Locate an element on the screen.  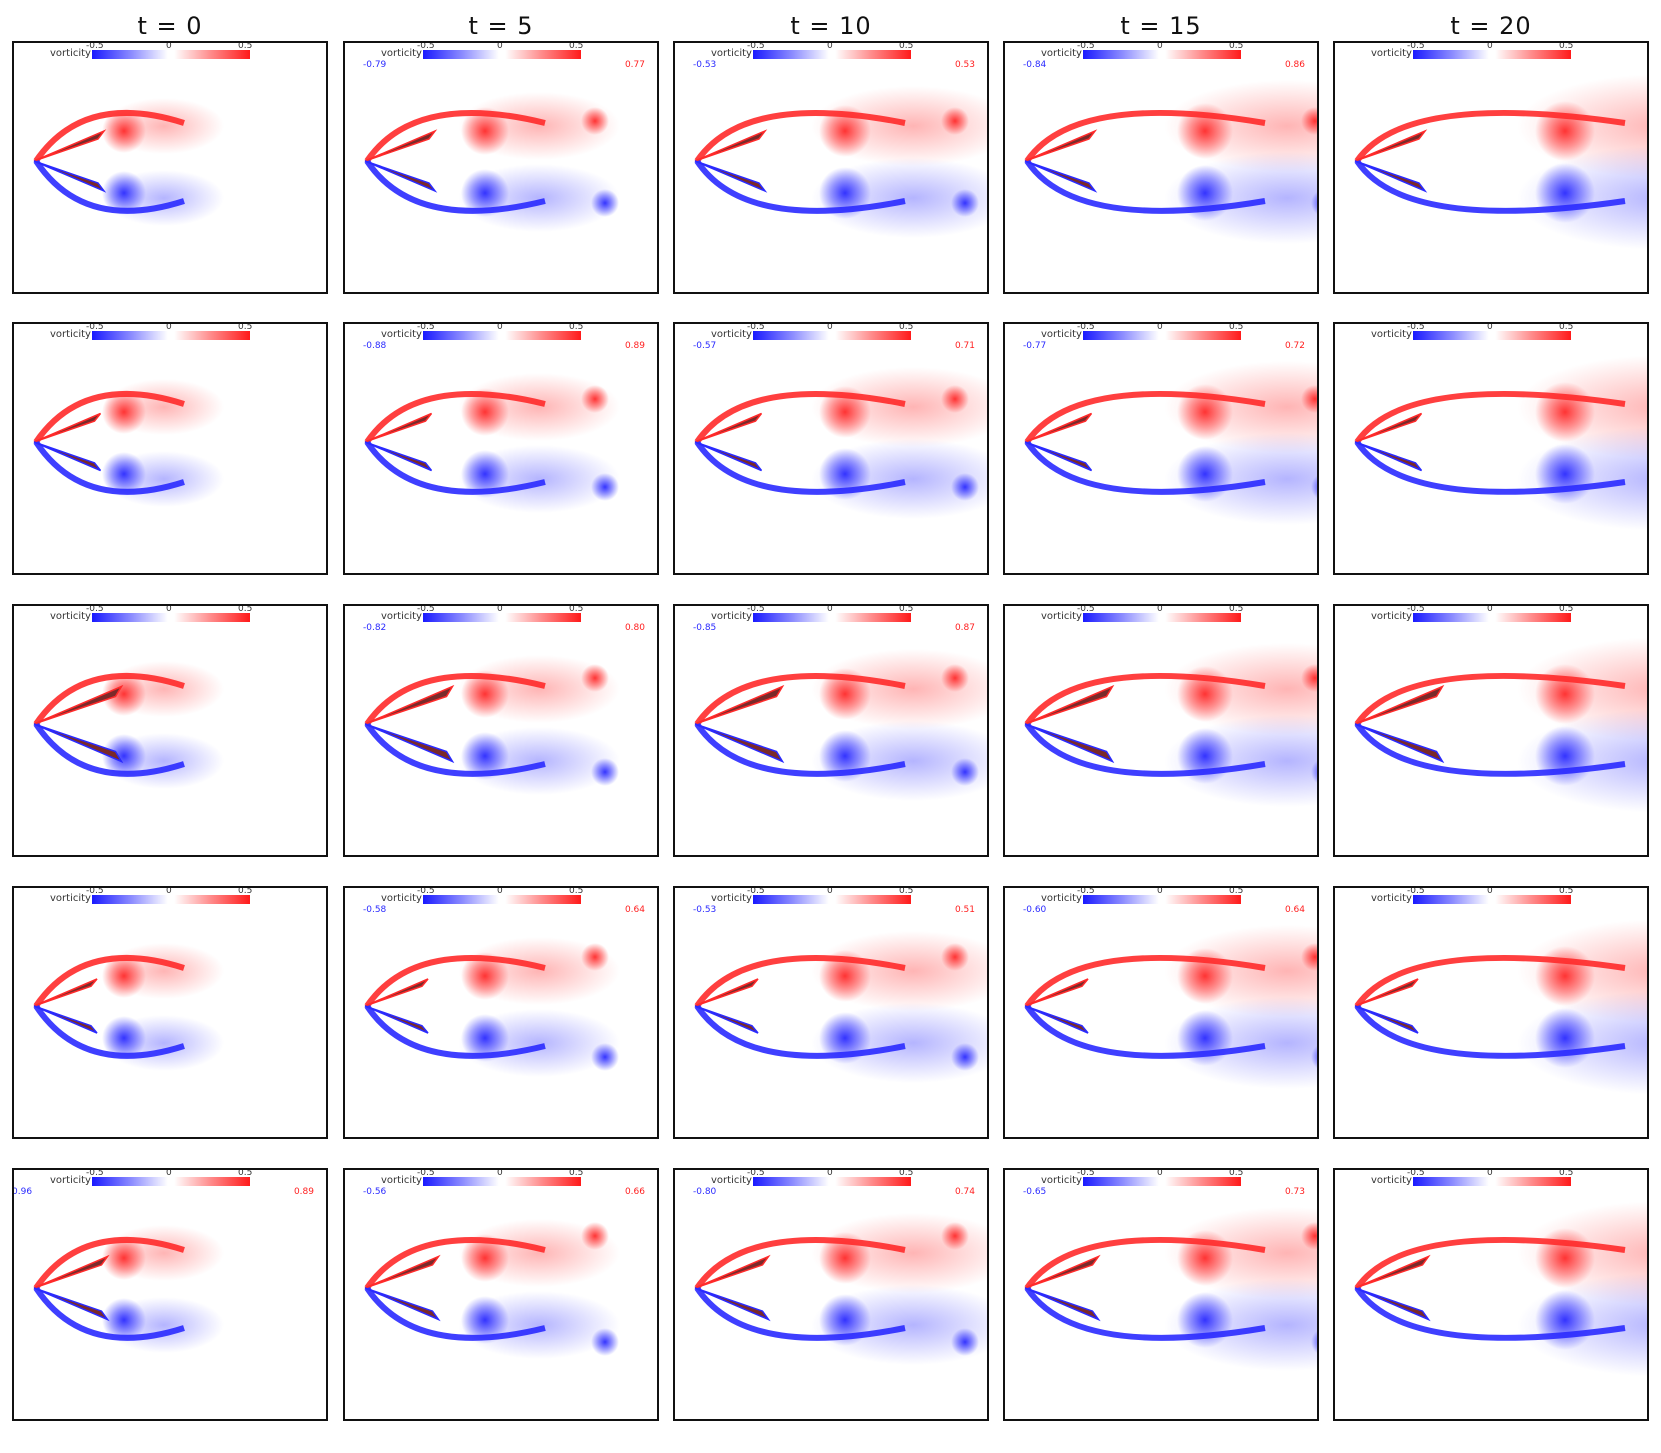
vorticity-max-value: 0.53 is located at coordinates (964, 65).